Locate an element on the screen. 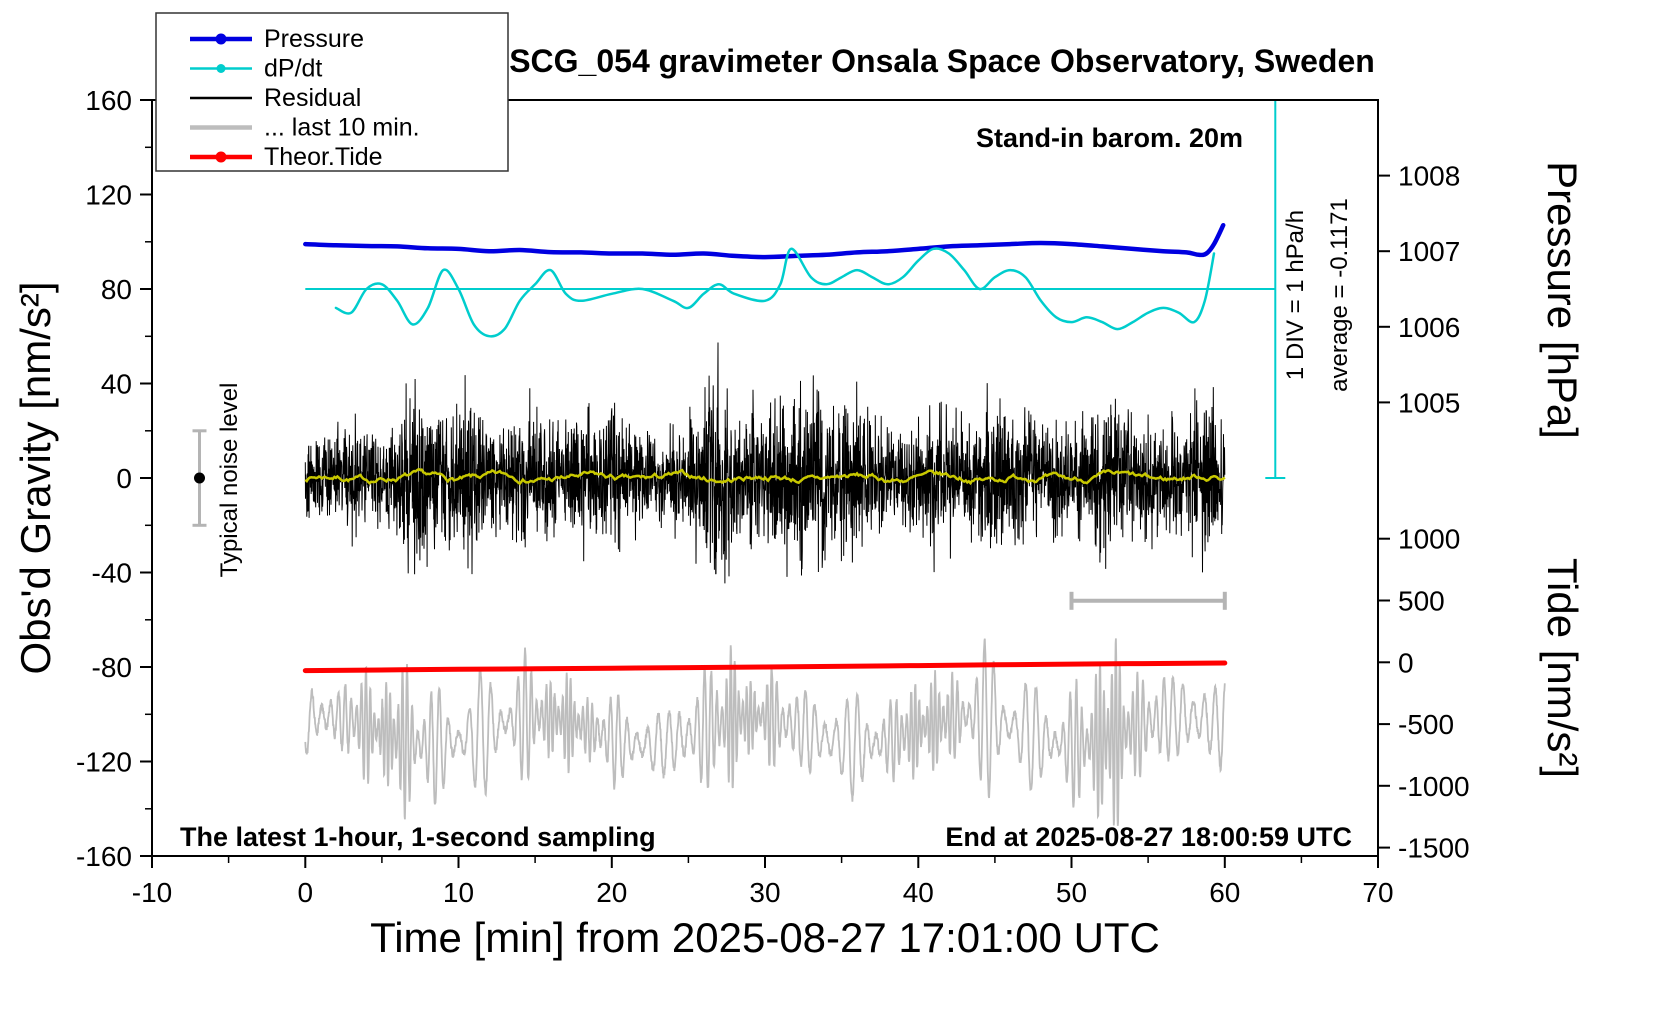 The image size is (1660, 1020). average-note: average = -0.1171 is located at coordinates (1339, 295).